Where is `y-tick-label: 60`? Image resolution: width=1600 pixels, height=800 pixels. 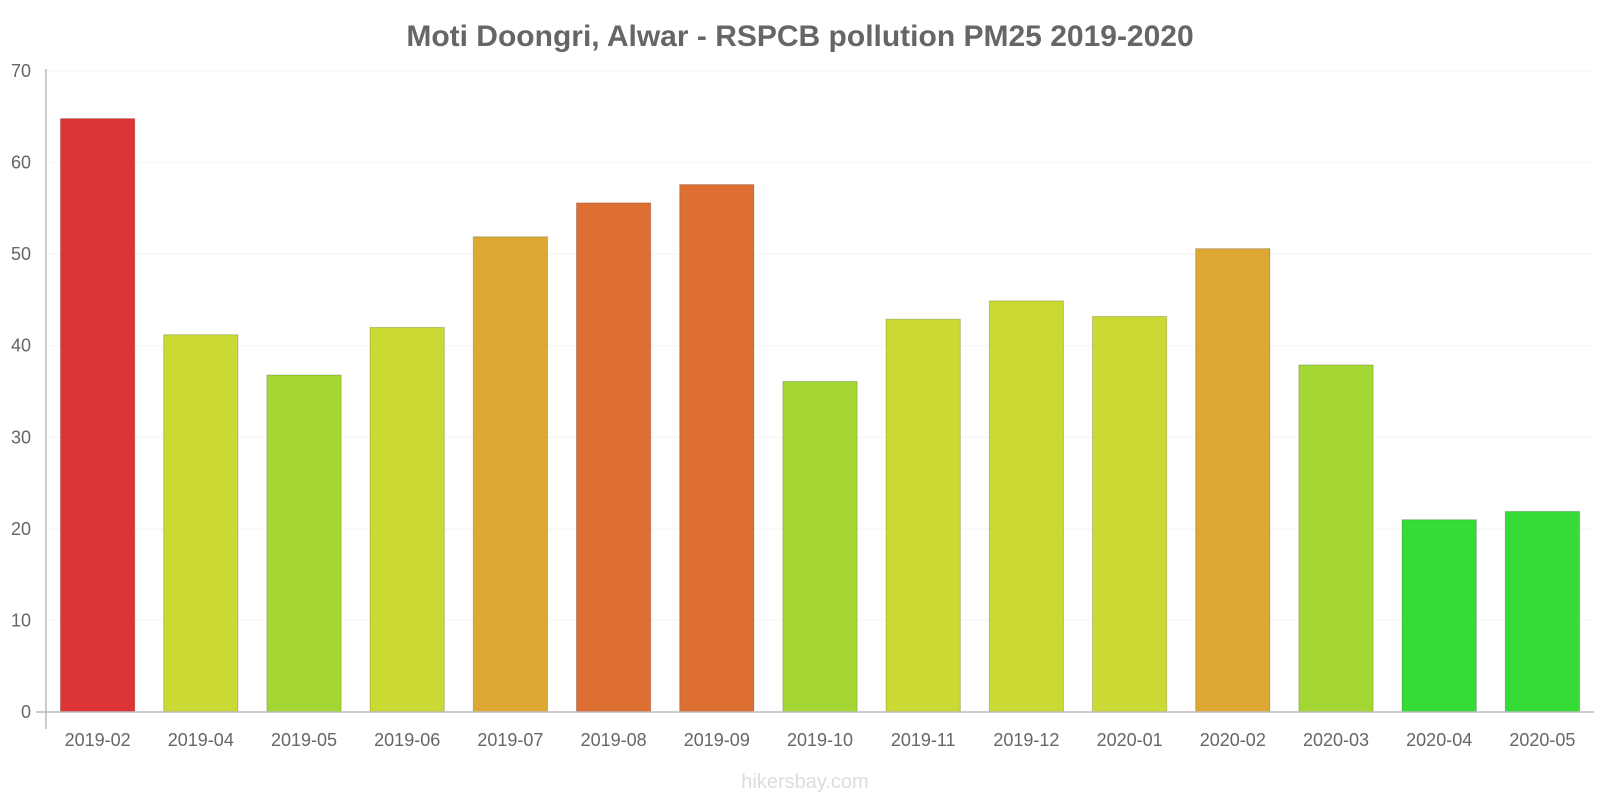 y-tick-label: 60 is located at coordinates (21, 163).